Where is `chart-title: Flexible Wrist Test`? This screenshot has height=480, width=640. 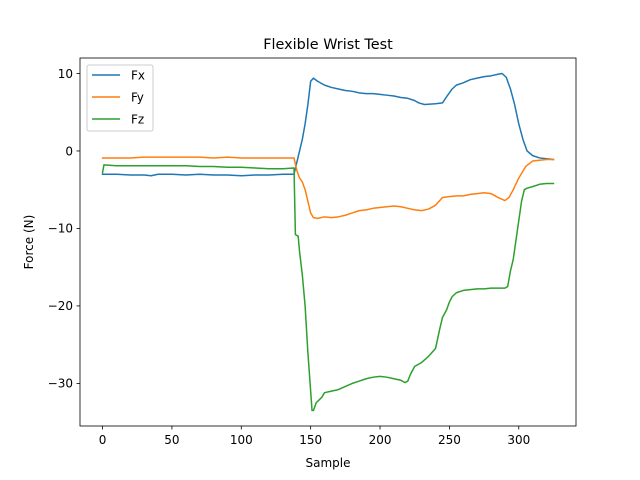 chart-title: Flexible Wrist Test is located at coordinates (328, 45).